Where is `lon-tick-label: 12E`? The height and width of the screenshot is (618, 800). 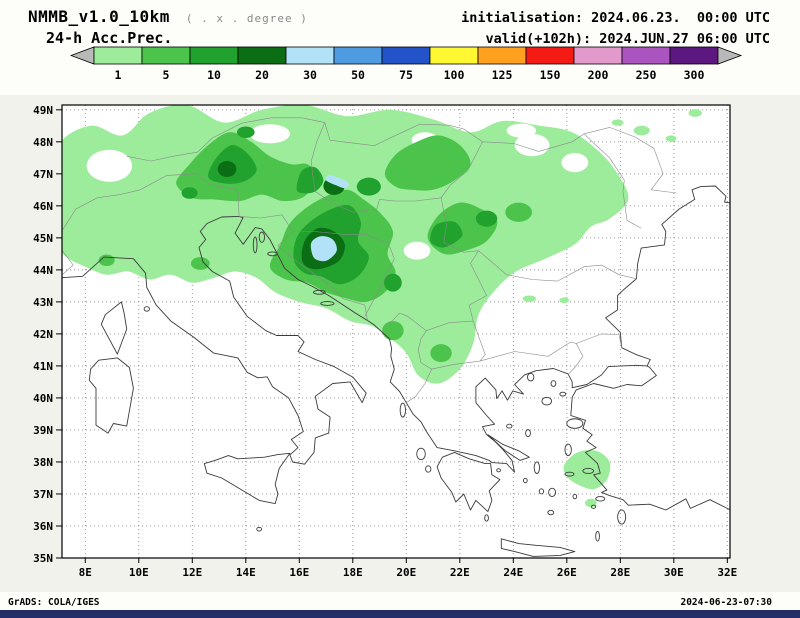
lon-tick-label: 12E is located at coordinates (192, 572).